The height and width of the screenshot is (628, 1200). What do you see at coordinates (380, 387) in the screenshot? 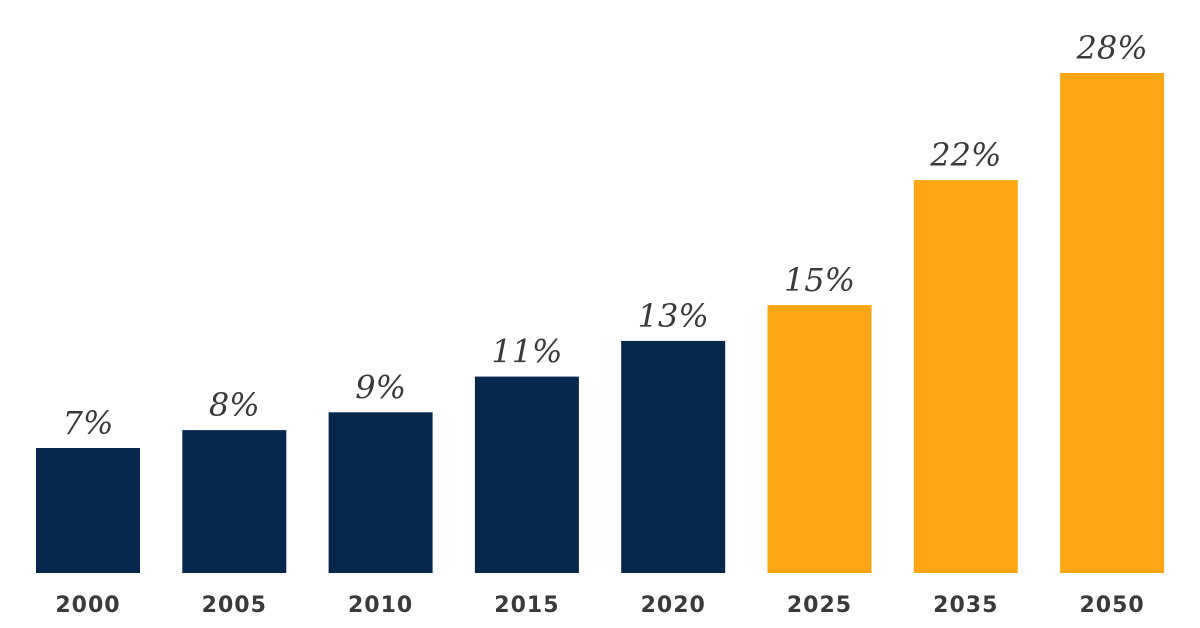
I see `value-label-2010: 9%` at bounding box center [380, 387].